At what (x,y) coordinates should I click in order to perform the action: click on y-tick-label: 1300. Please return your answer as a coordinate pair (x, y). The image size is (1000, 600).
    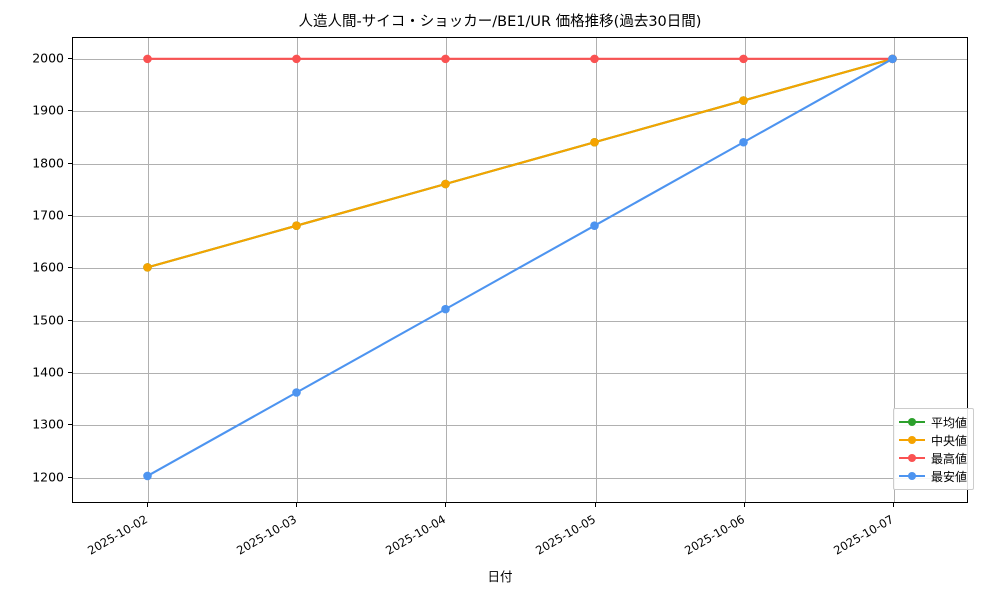
    Looking at the image, I should click on (48, 424).